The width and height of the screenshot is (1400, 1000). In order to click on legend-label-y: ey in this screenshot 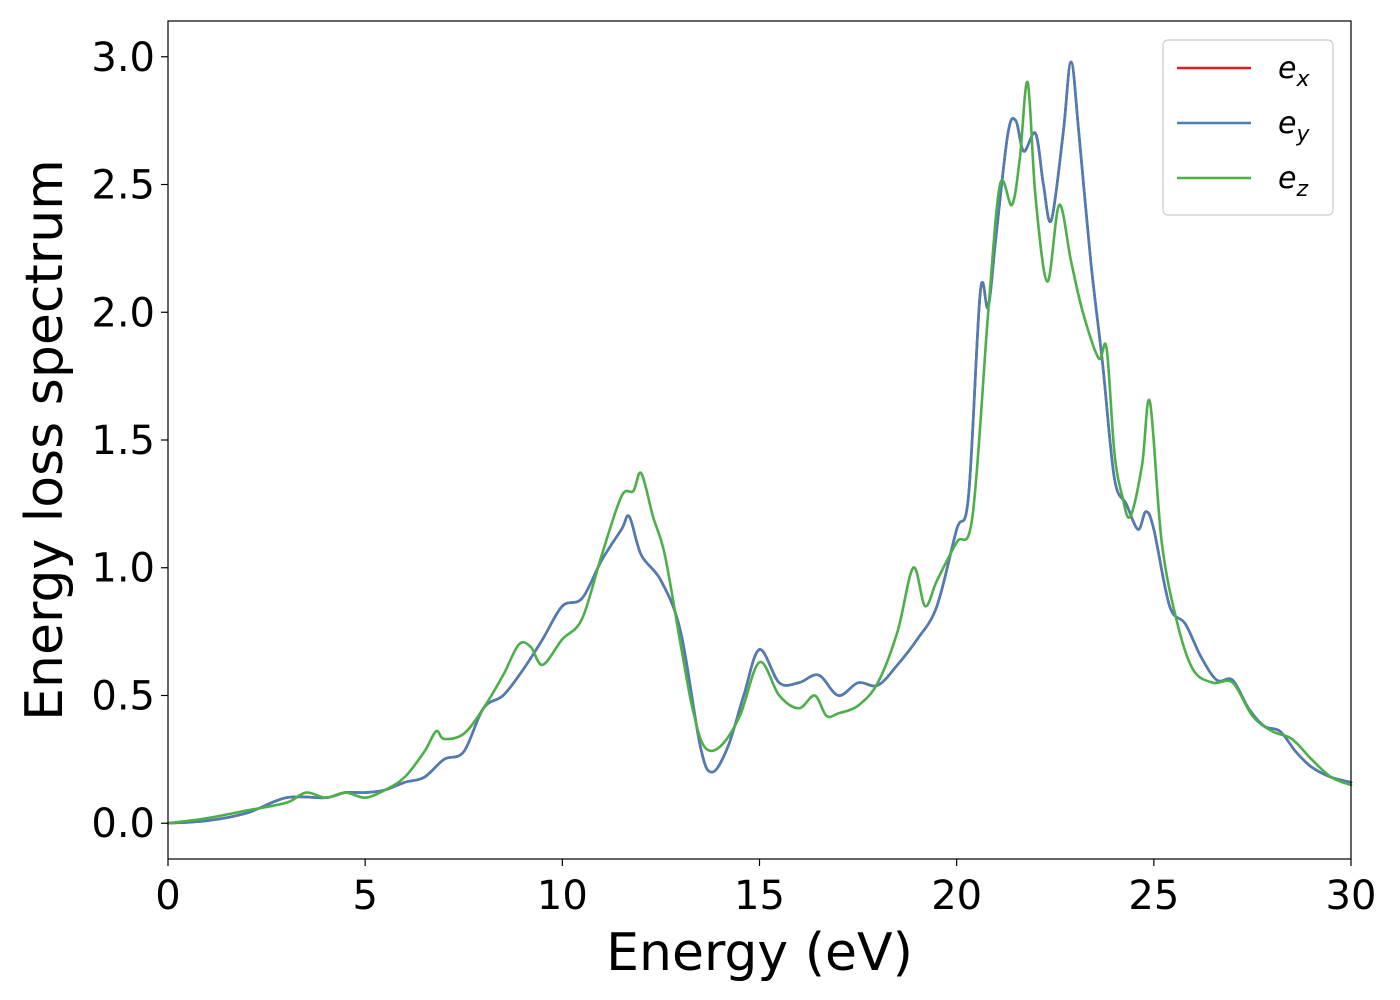, I will do `click(1294, 126)`.